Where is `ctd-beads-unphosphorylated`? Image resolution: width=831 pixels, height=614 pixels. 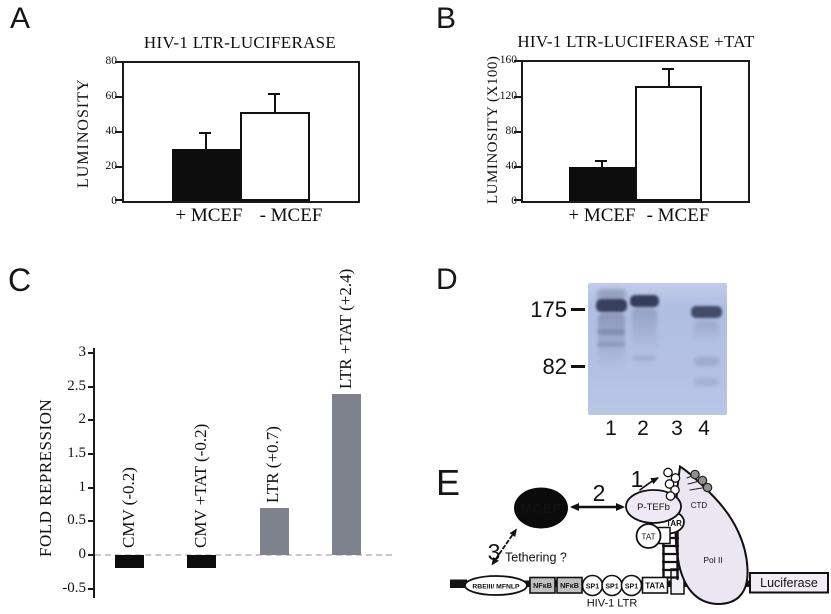 ctd-beads-unphosphorylated is located at coordinates (672, 484).